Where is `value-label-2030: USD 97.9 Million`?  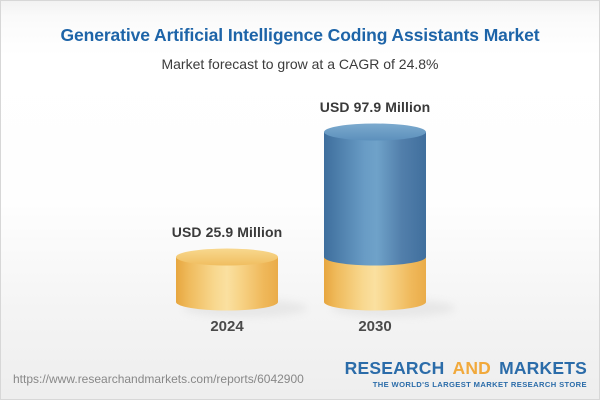 value-label-2030: USD 97.9 Million is located at coordinates (375, 106).